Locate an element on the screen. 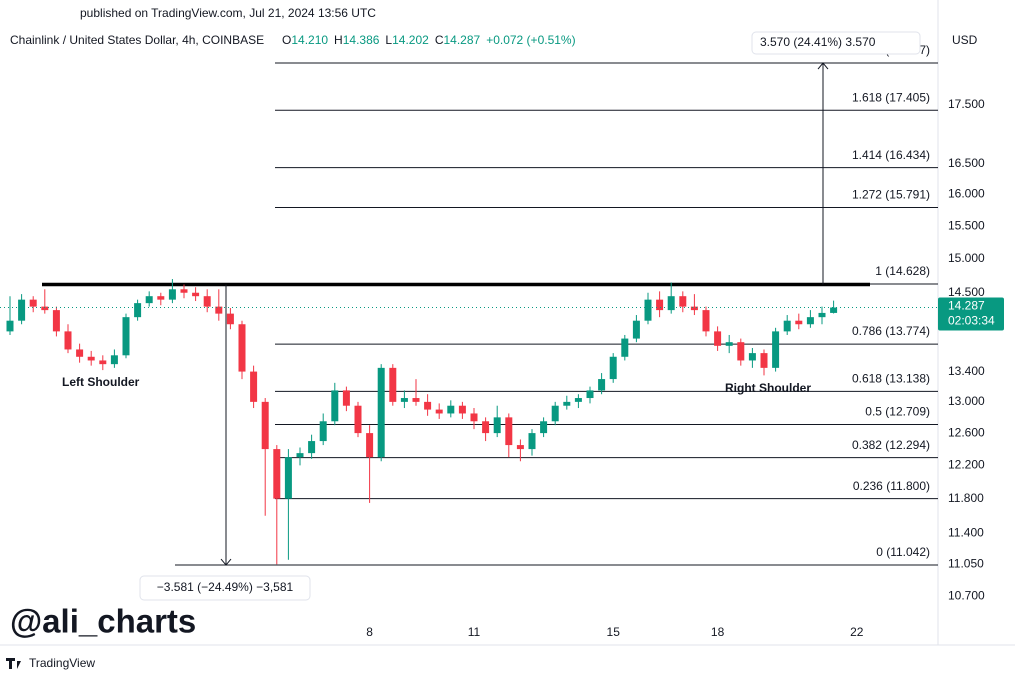  fib-label: 0 (11.042) is located at coordinates (903, 552).